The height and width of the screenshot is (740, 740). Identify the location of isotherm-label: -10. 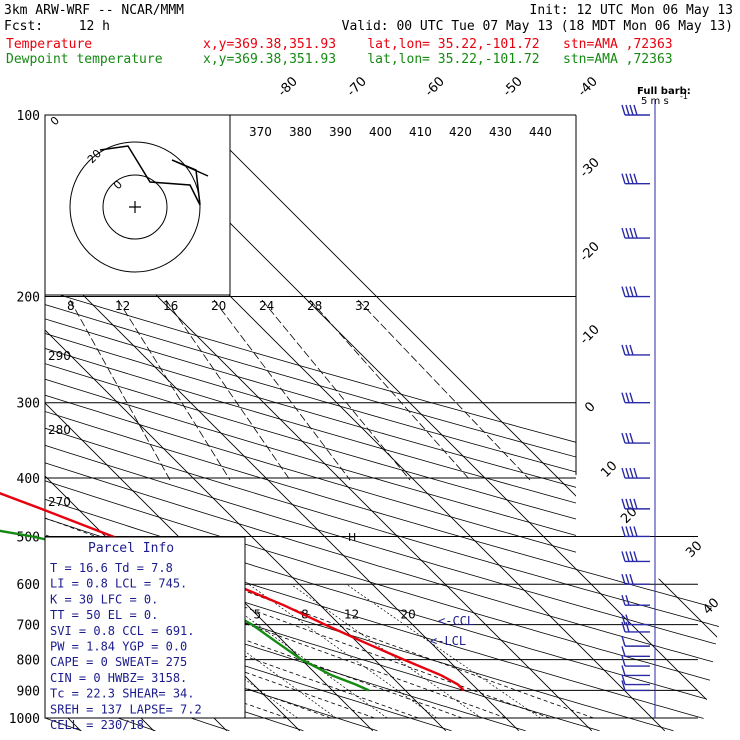
(590, 335).